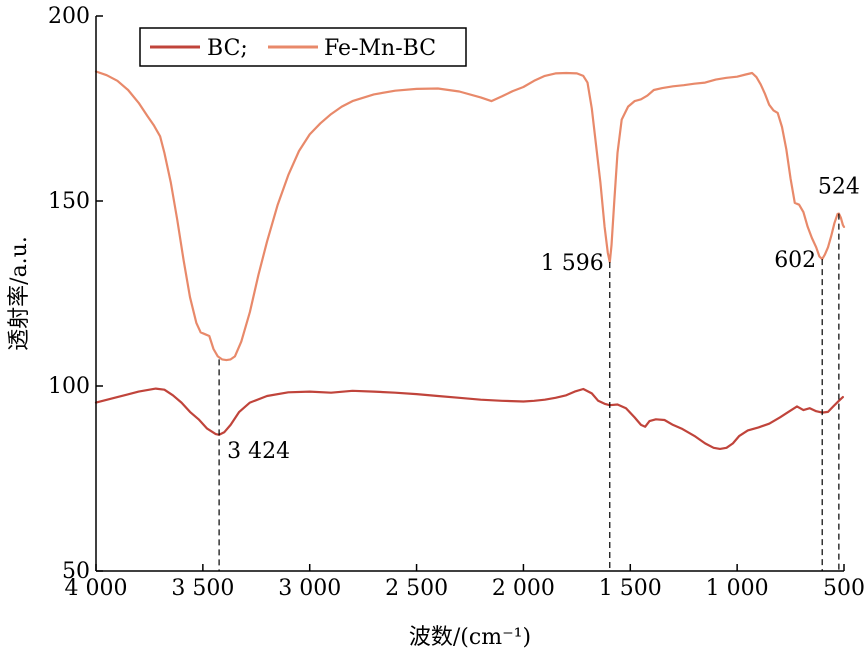 This screenshot has width=865, height=653. What do you see at coordinates (795, 260) in the screenshot?
I see `peak-label: 602` at bounding box center [795, 260].